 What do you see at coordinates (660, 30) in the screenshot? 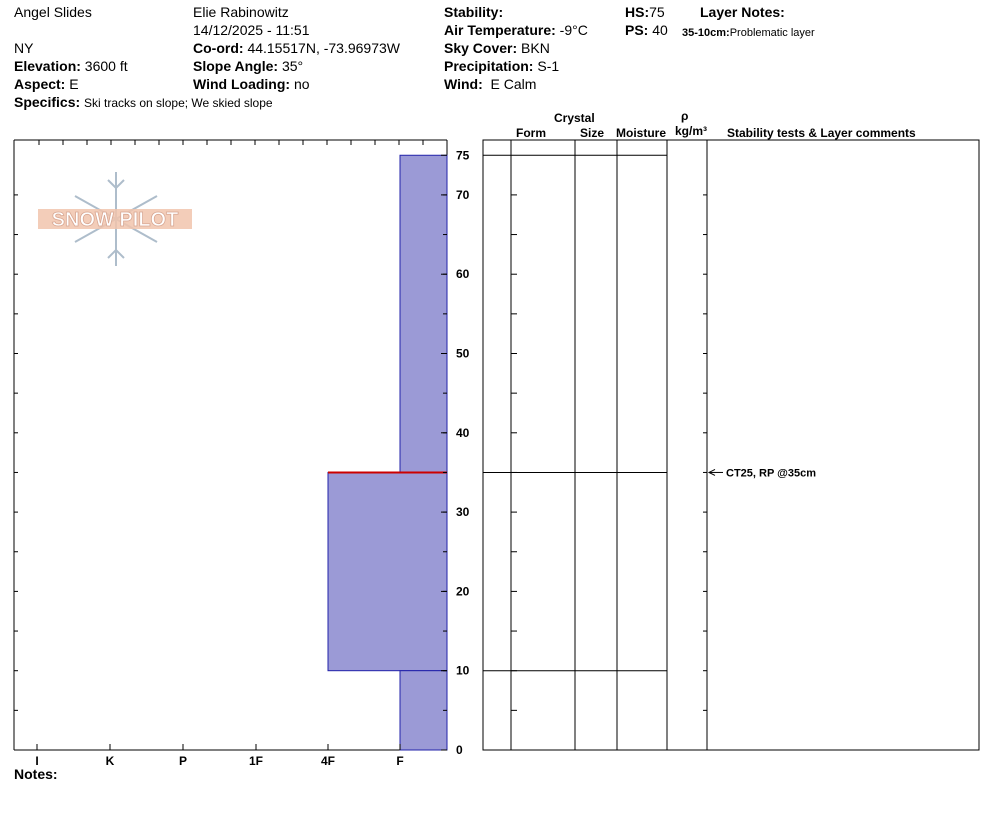
I see `ps-value: 40` at bounding box center [660, 30].